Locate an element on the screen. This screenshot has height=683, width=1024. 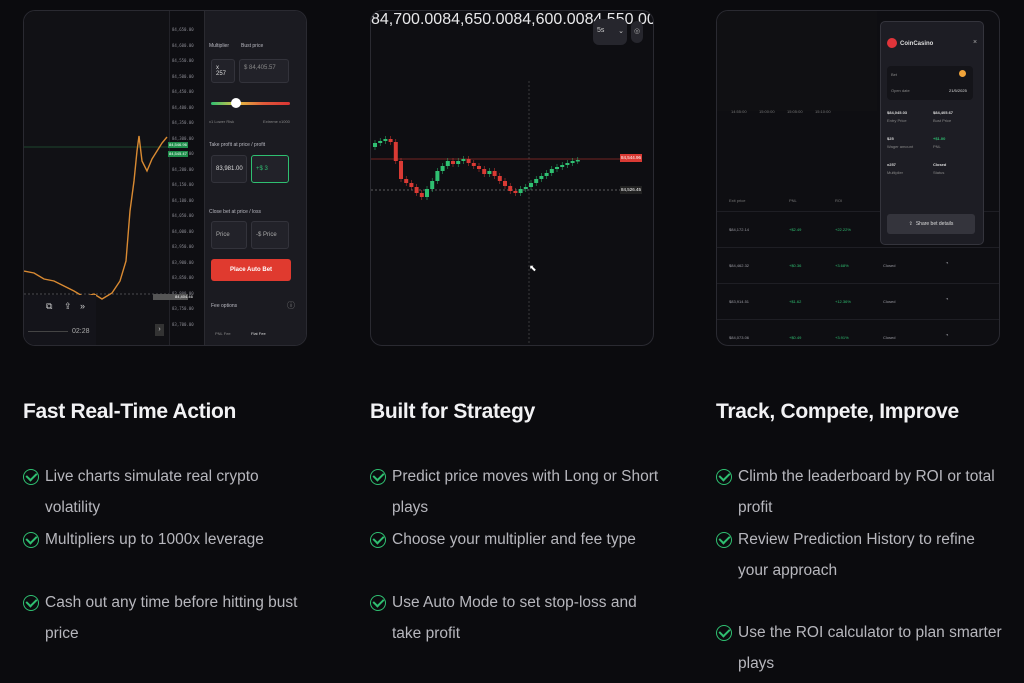
price-tag-second: 84,545.47 is located at coordinates (178, 154).